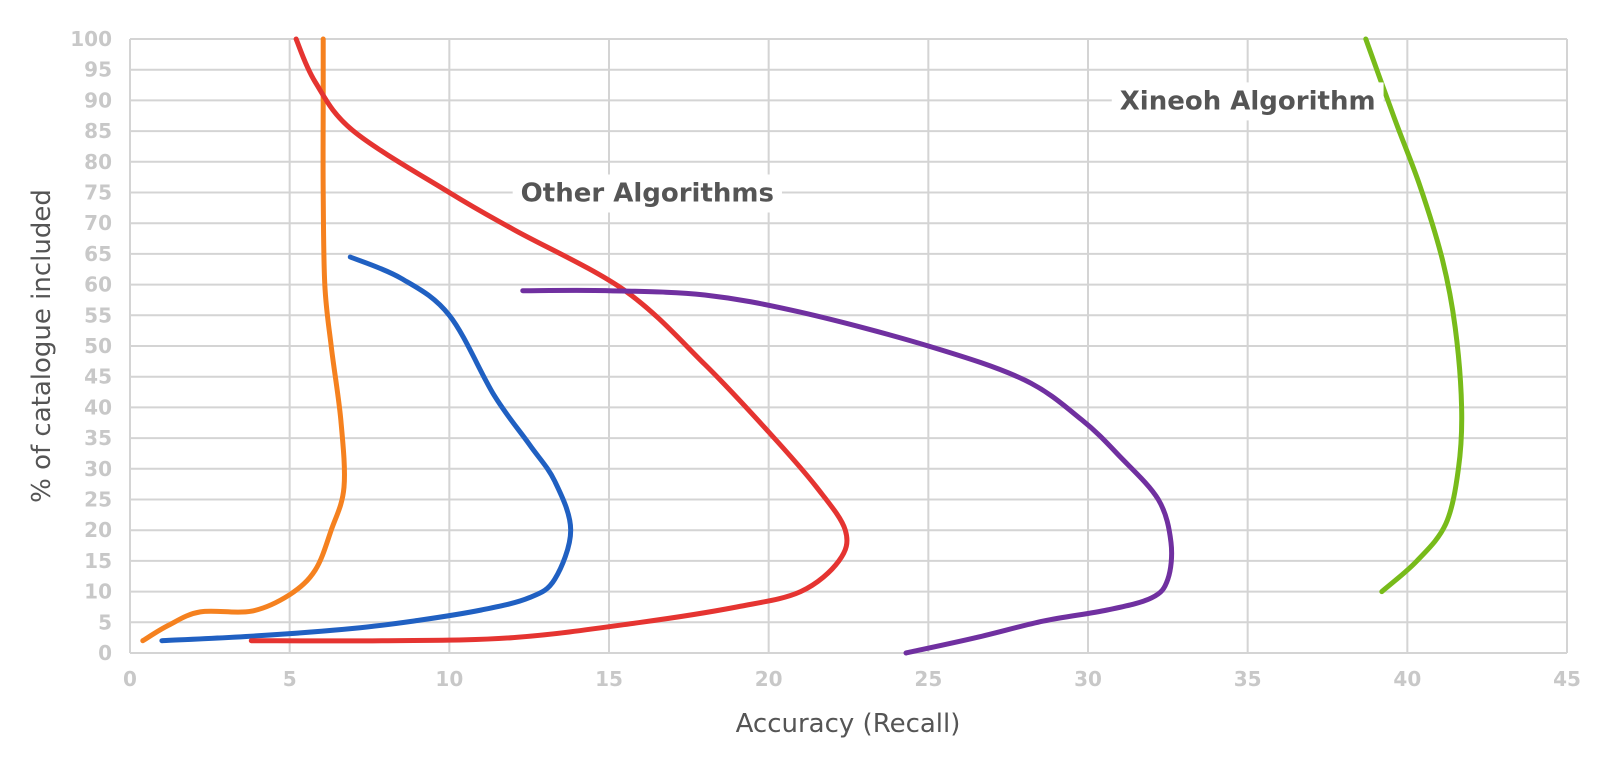 This screenshot has height=768, width=1600. I want to click on y-tick-label: 20, so click(98, 530).